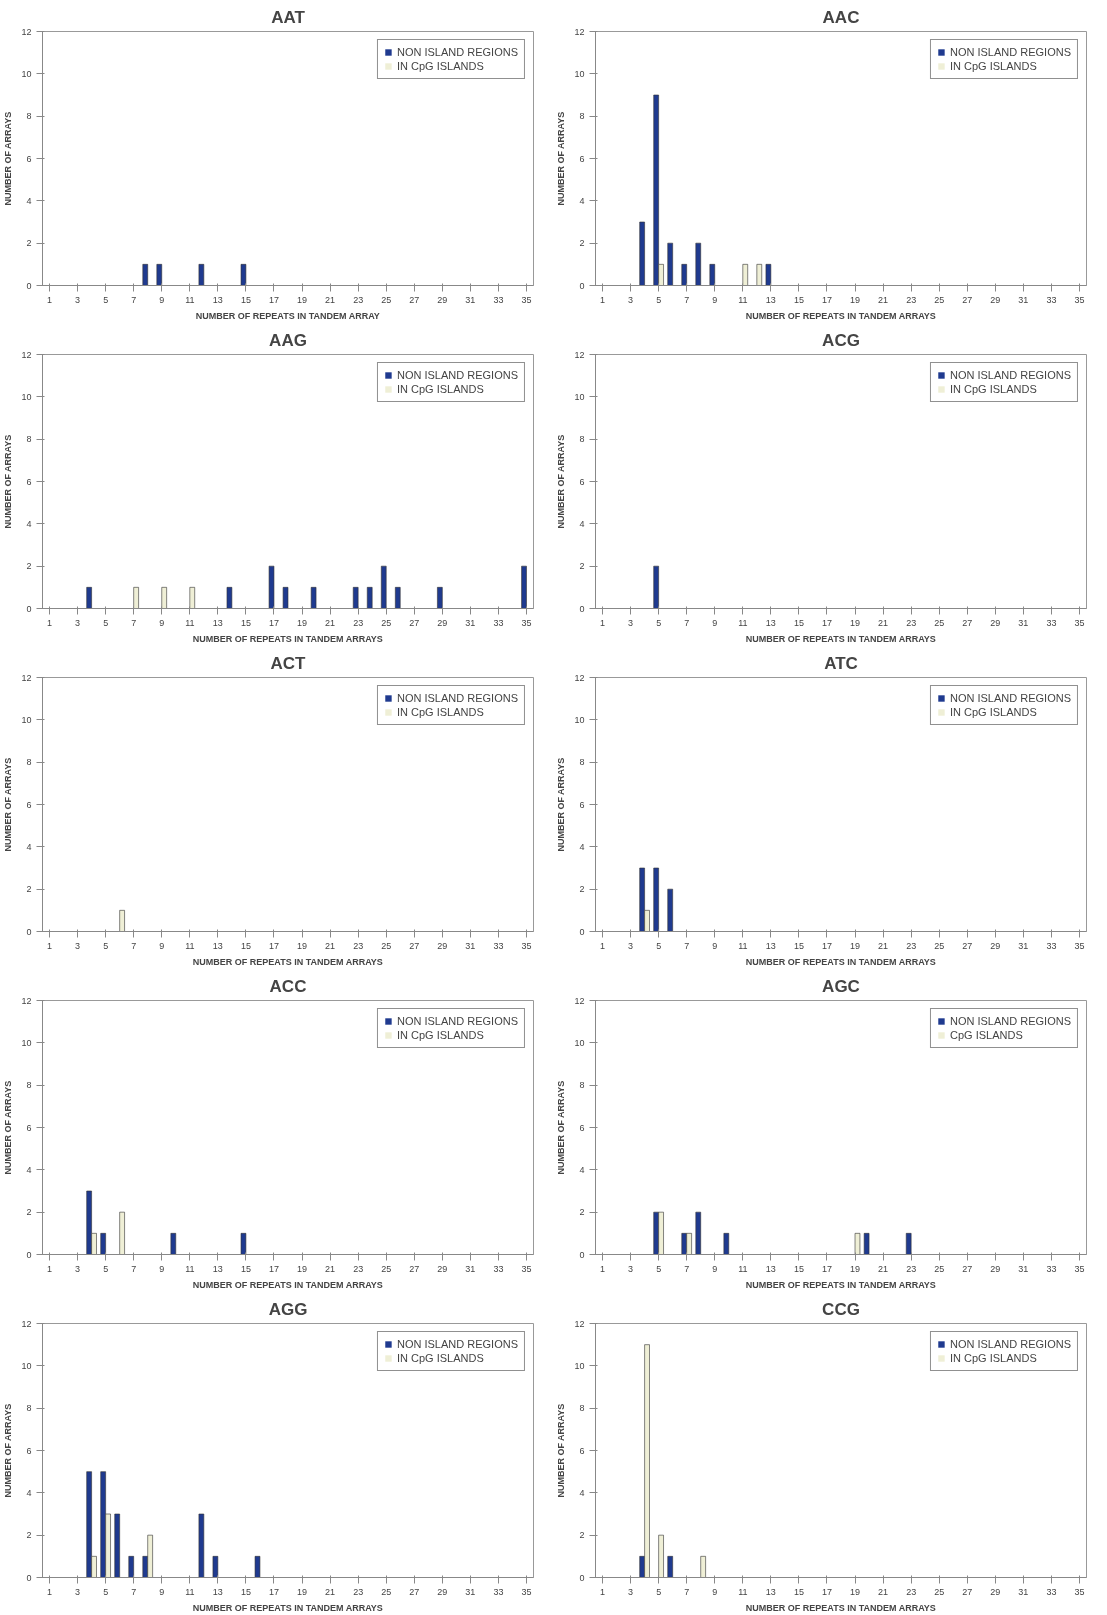 This screenshot has width=1107, height=1615. What do you see at coordinates (162, 945) in the screenshot?
I see `x-tick-label: 9` at bounding box center [162, 945].